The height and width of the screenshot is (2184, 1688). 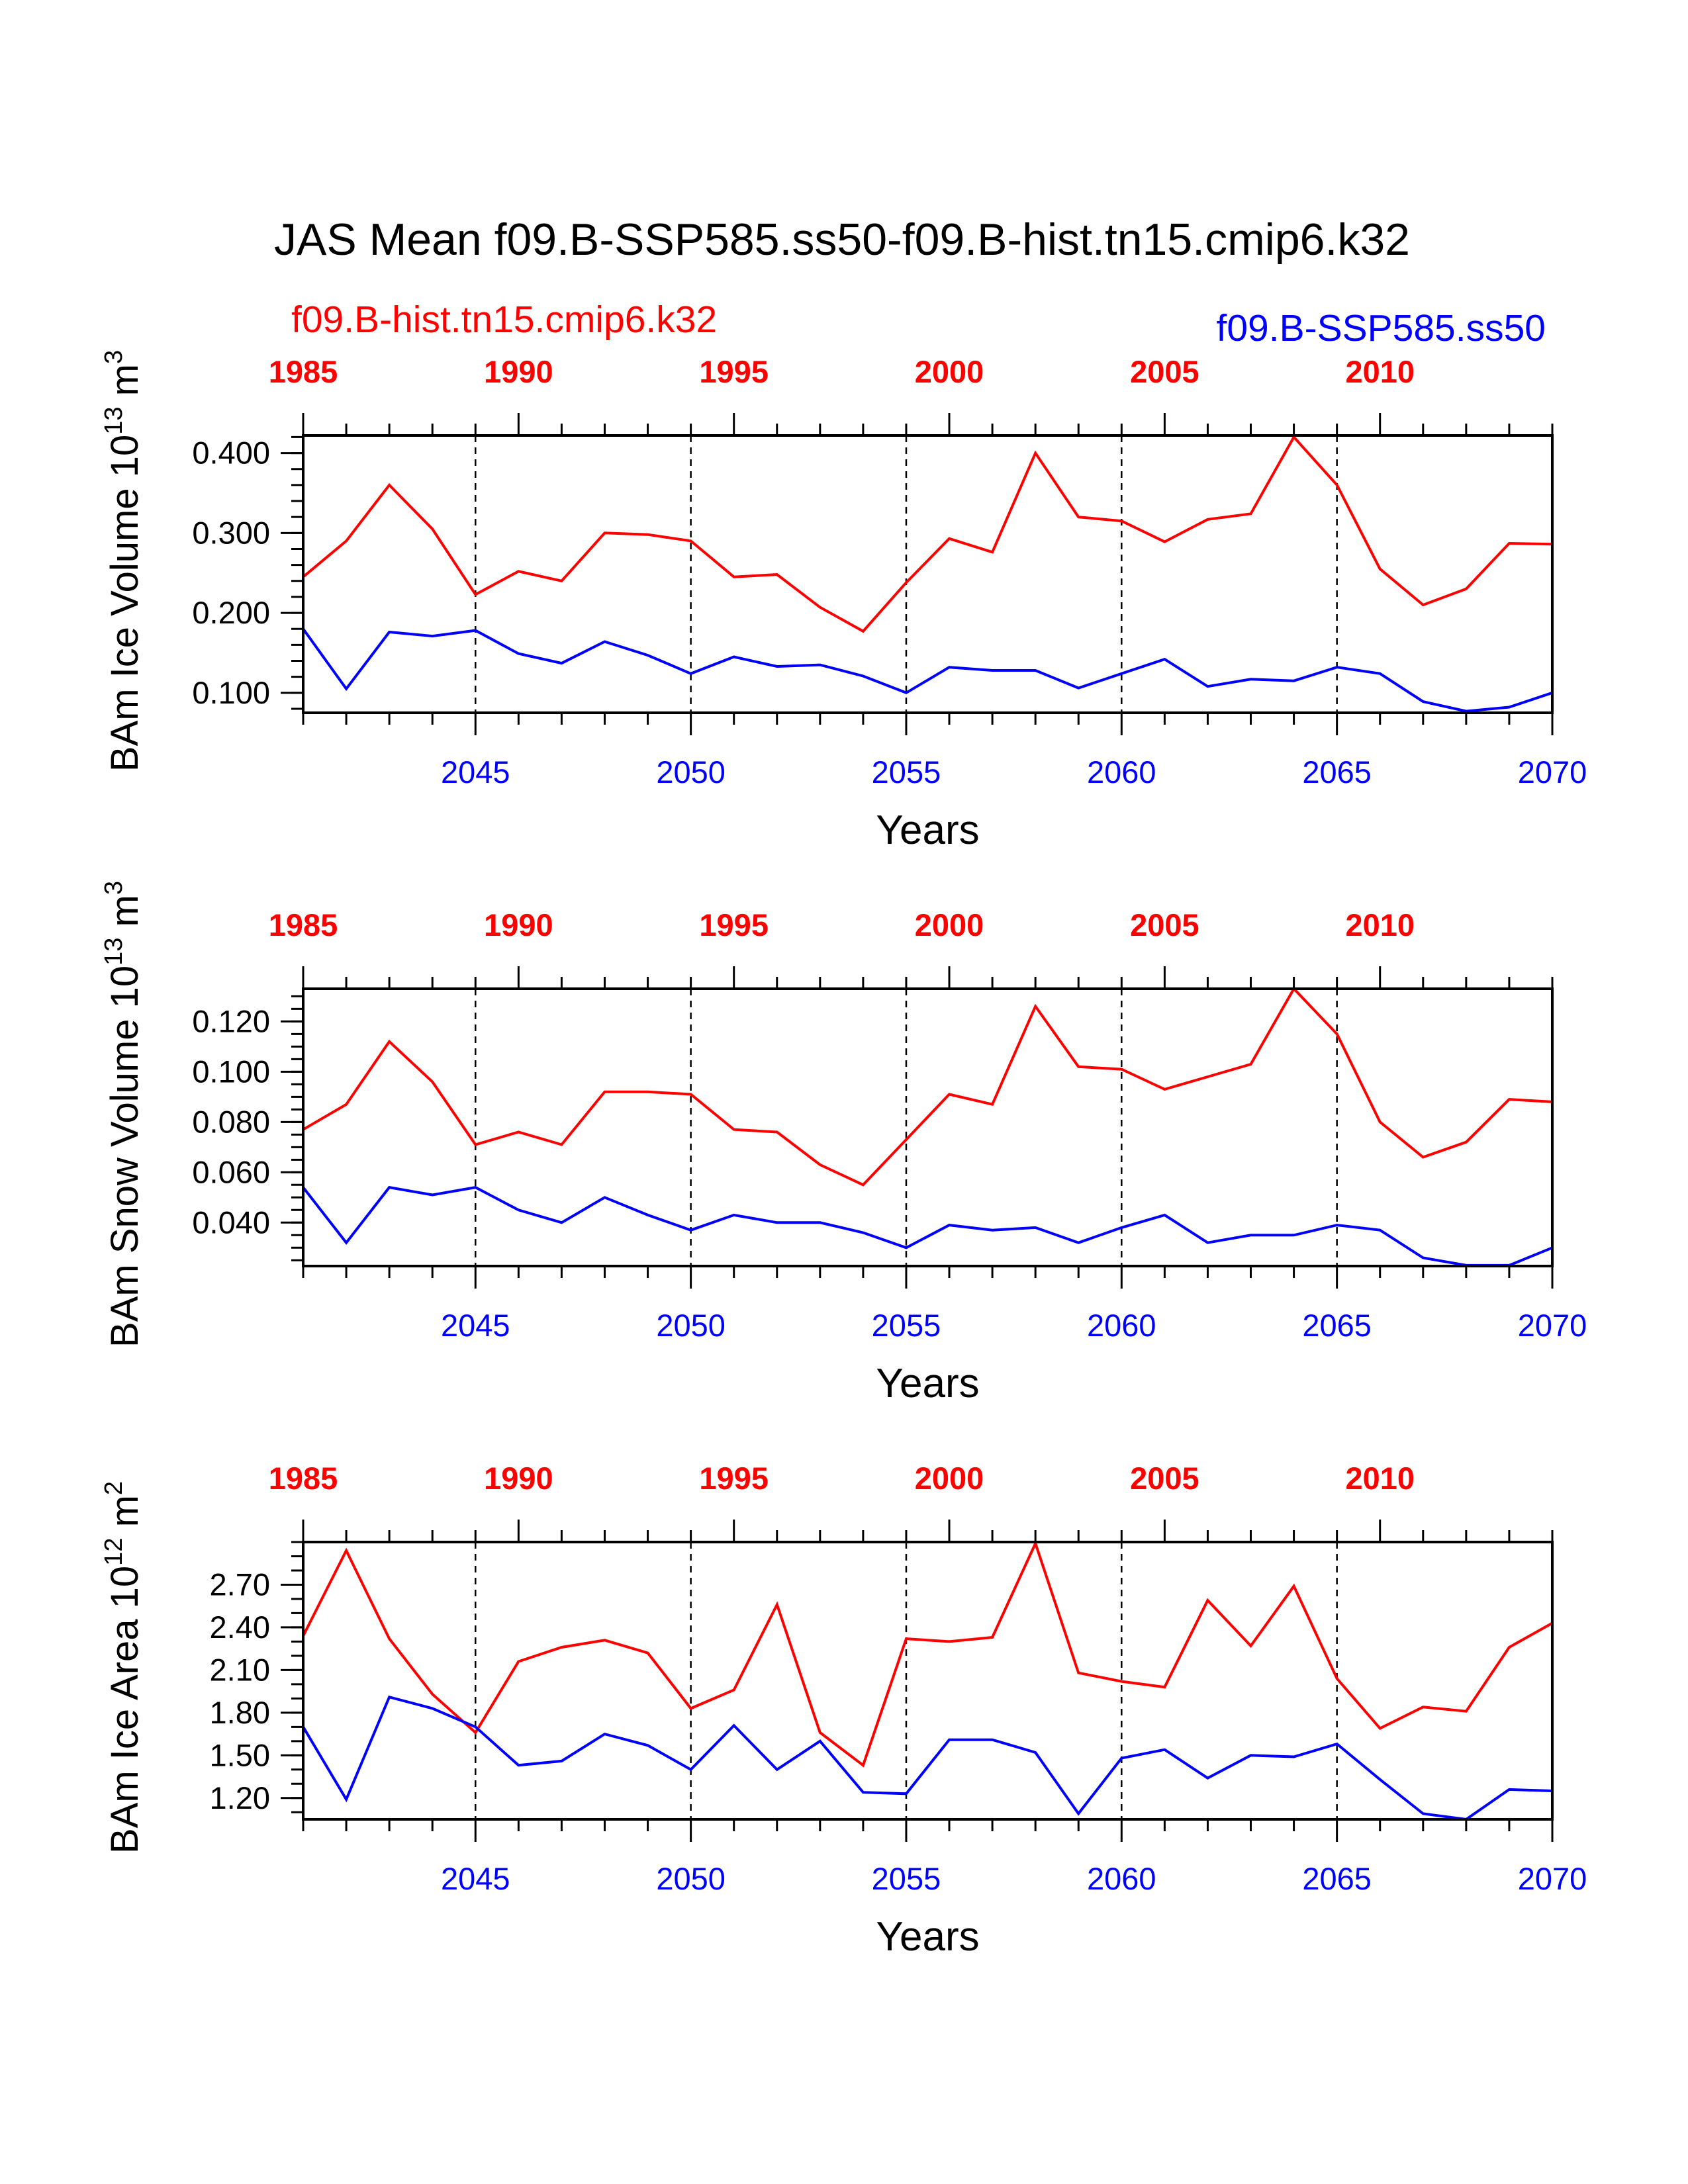 What do you see at coordinates (240, 1584) in the screenshot?
I see `y-tick-label: 2.70` at bounding box center [240, 1584].